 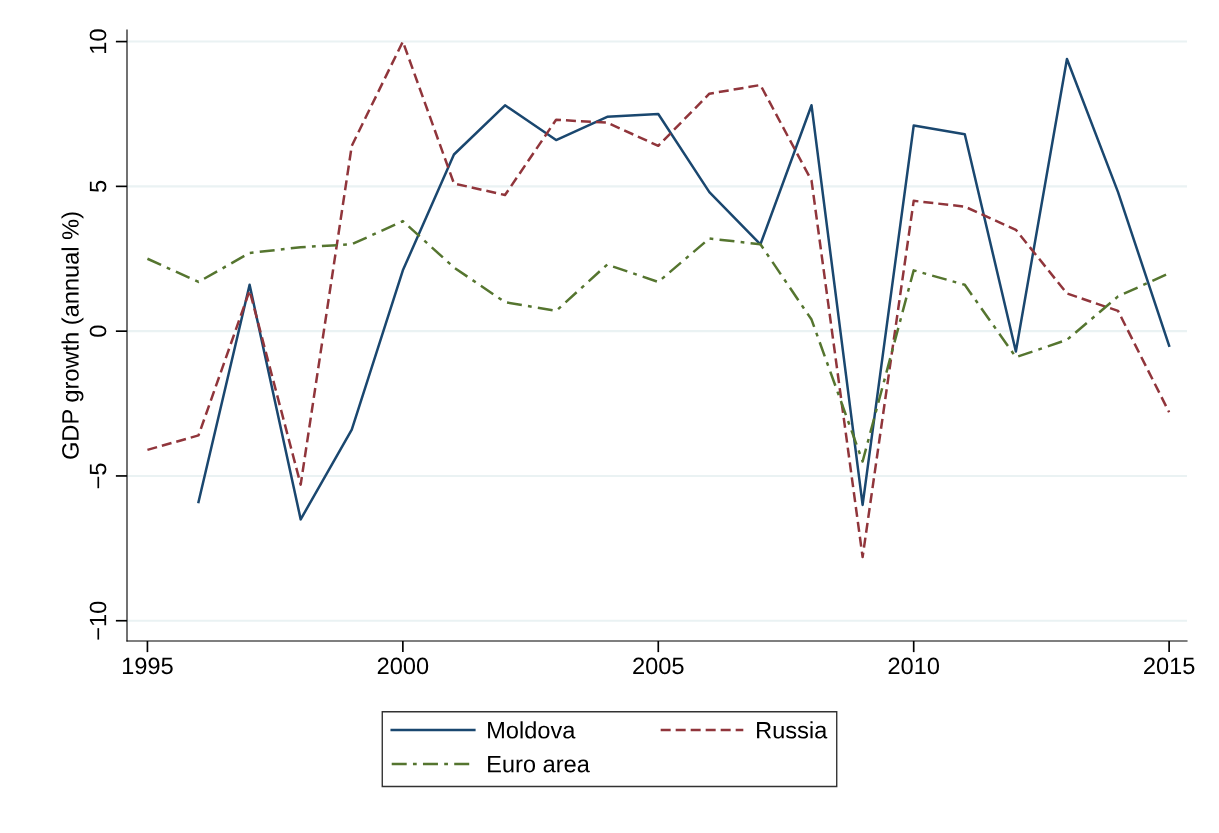 What do you see at coordinates (914, 666) in the screenshot?
I see `x-tick-label: 2010` at bounding box center [914, 666].